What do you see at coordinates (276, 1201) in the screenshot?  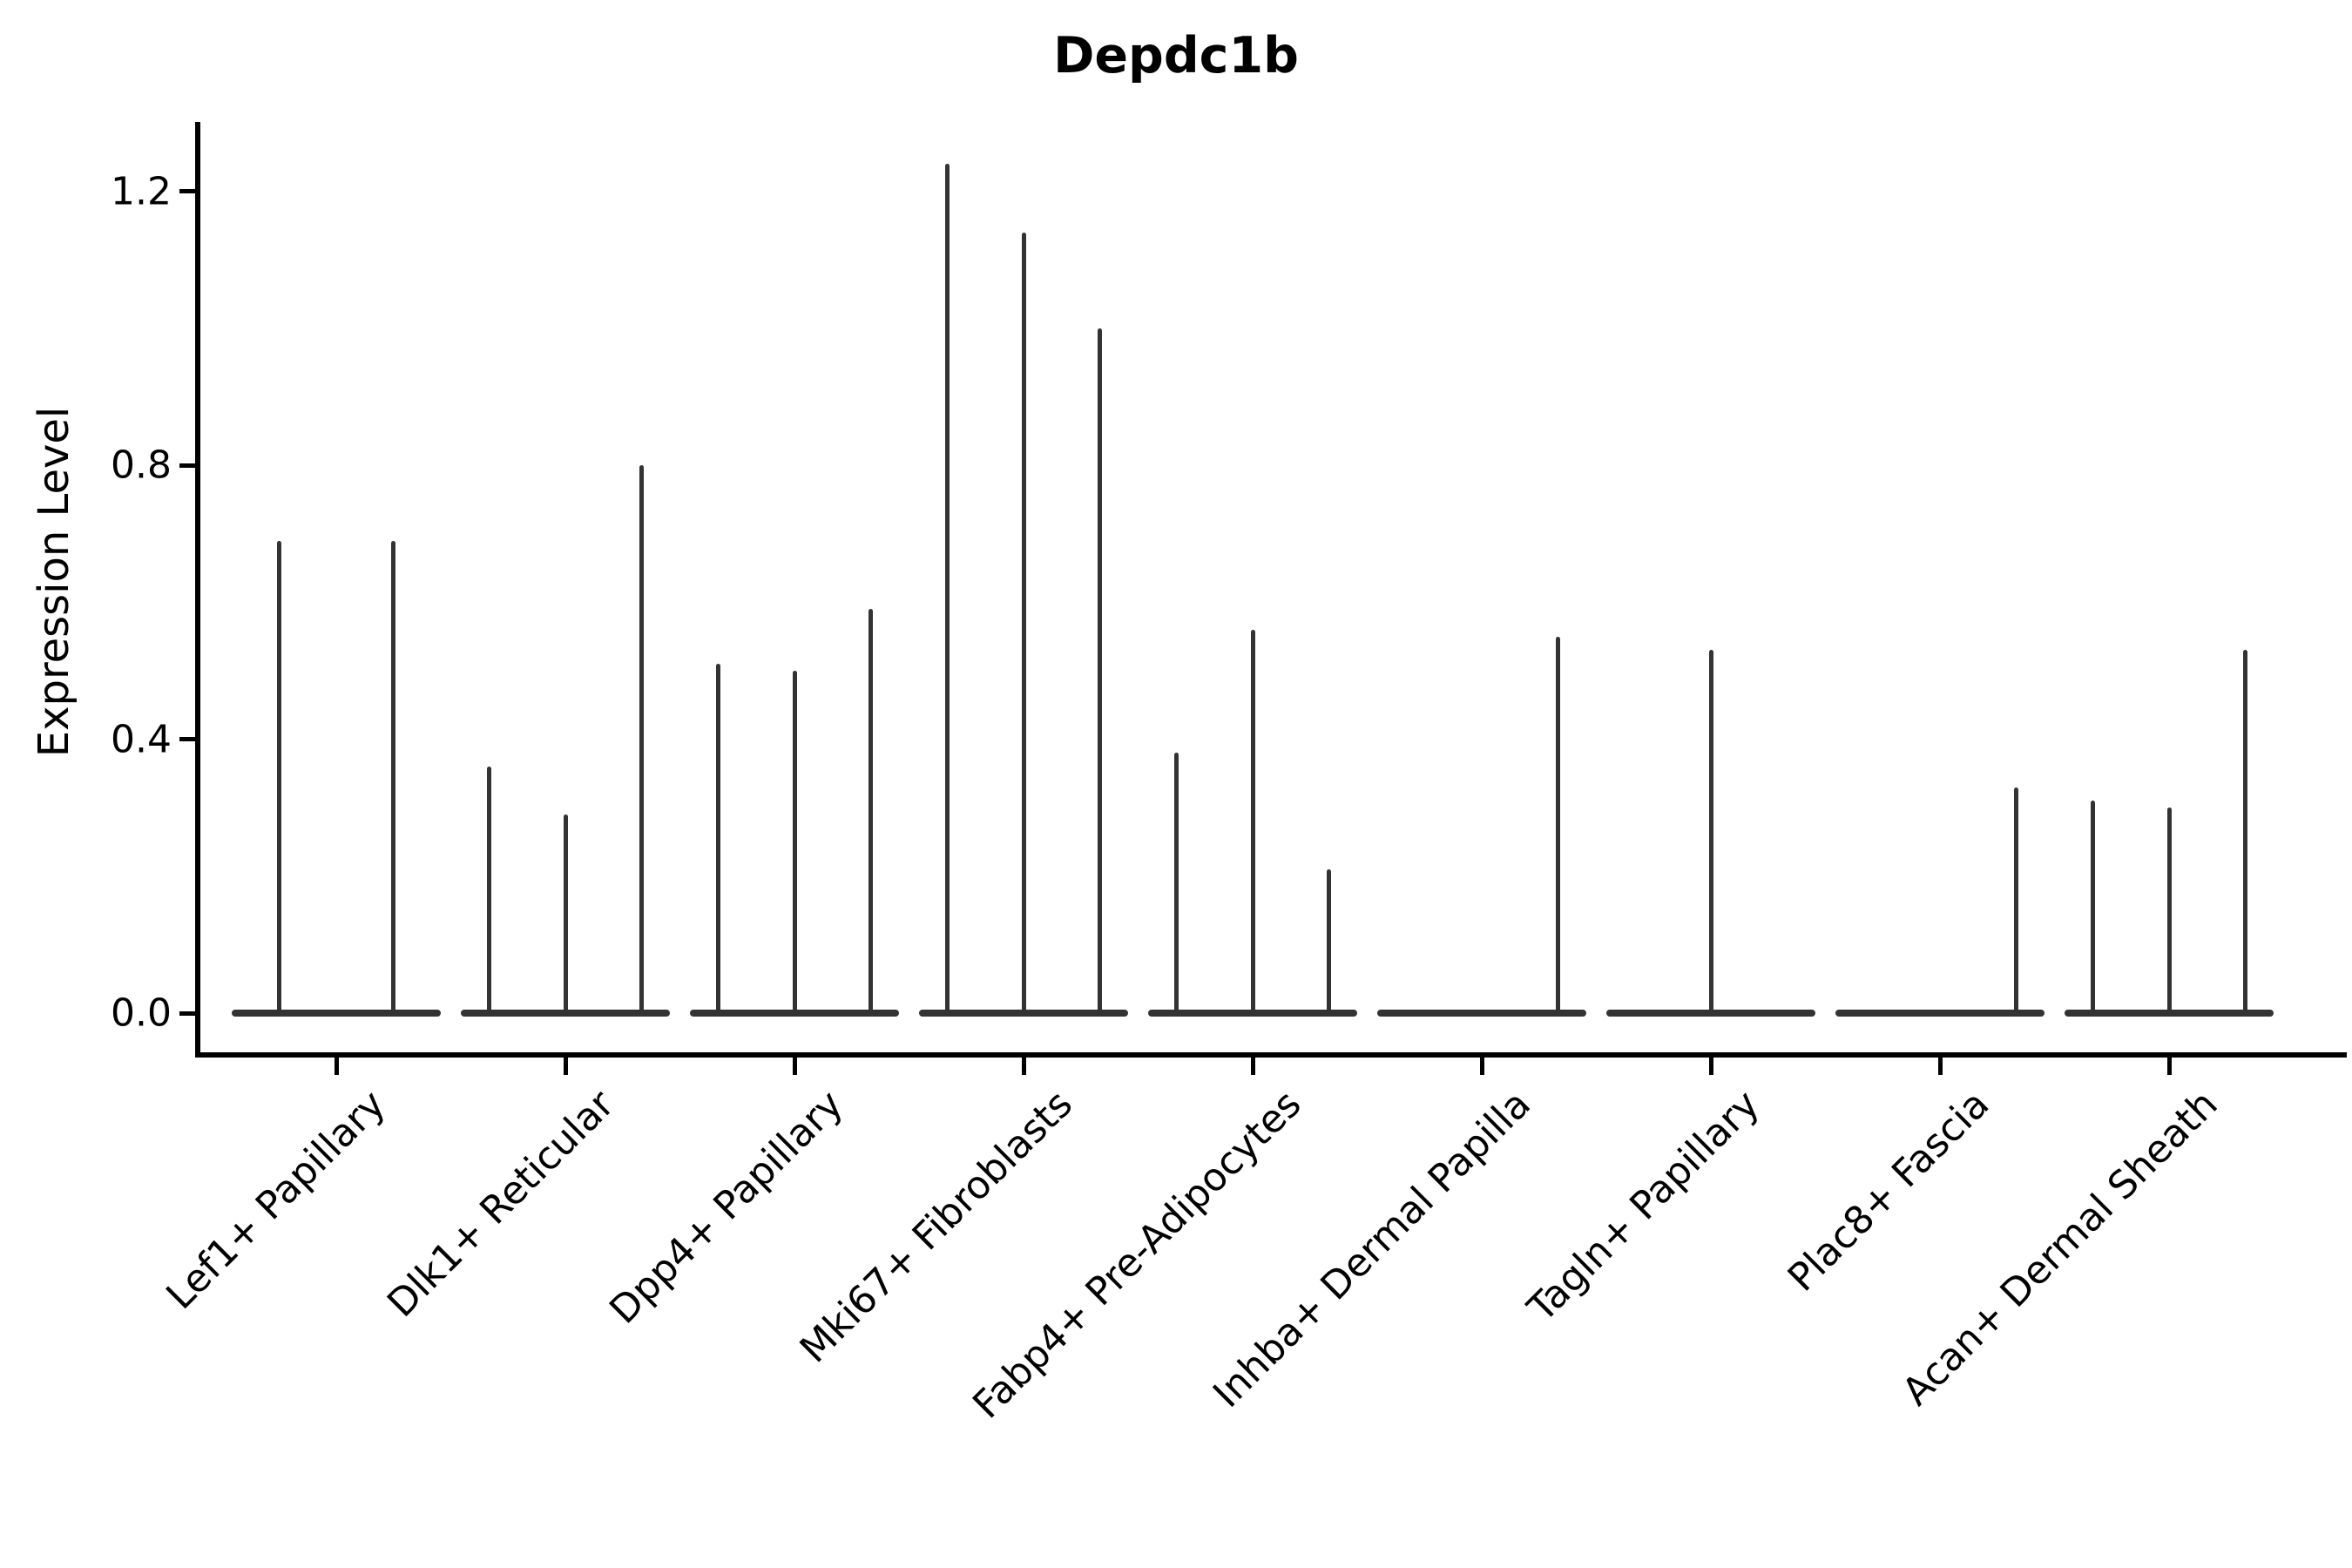 I see `x-tick-label: Lef1+ Papillary` at bounding box center [276, 1201].